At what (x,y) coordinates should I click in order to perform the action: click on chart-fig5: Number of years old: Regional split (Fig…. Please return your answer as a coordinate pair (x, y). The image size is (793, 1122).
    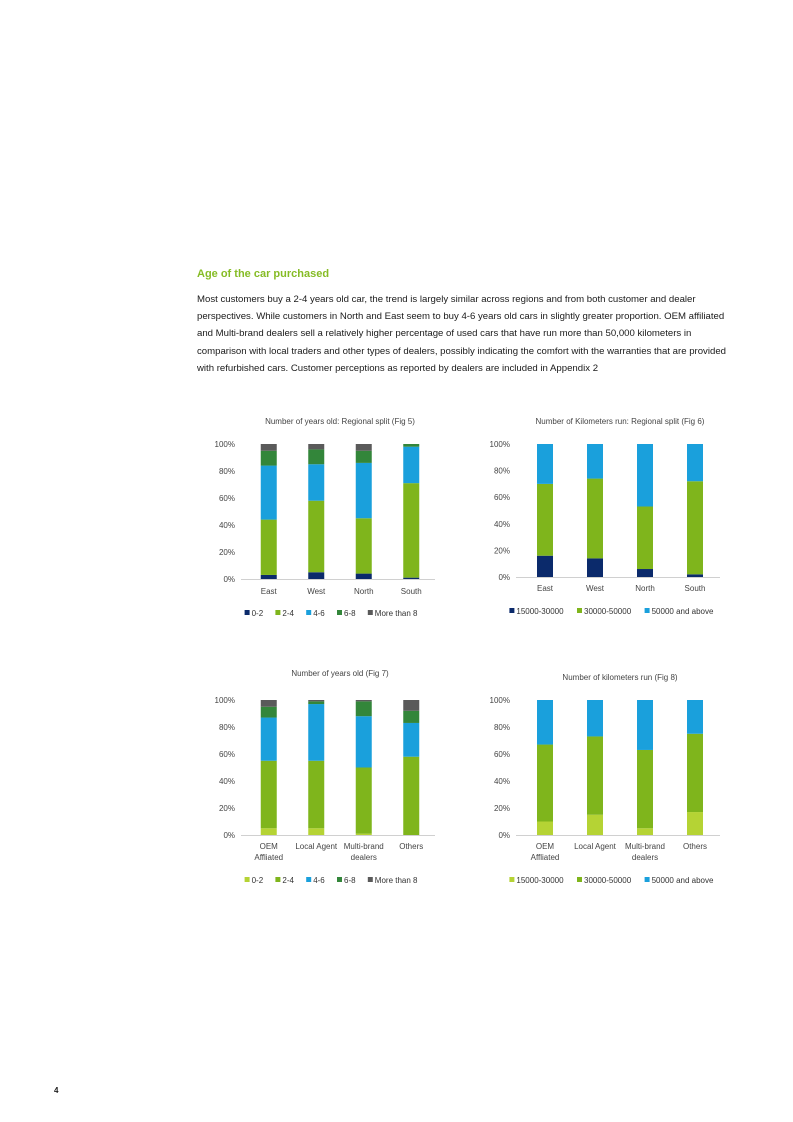
    Looking at the image, I should click on (320, 520).